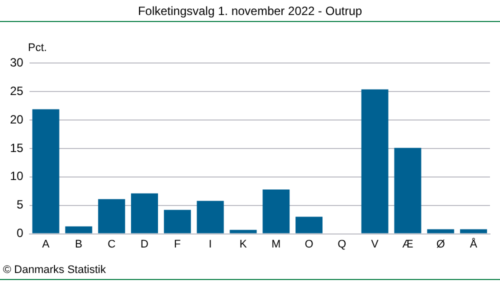 The image size is (500, 282). Describe the element at coordinates (309, 244) in the screenshot. I see `x-tick-label: O` at that location.